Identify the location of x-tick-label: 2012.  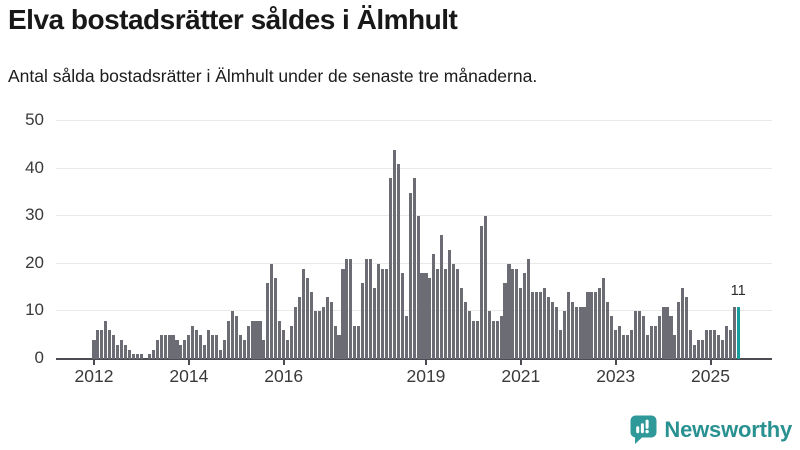
(94, 376).